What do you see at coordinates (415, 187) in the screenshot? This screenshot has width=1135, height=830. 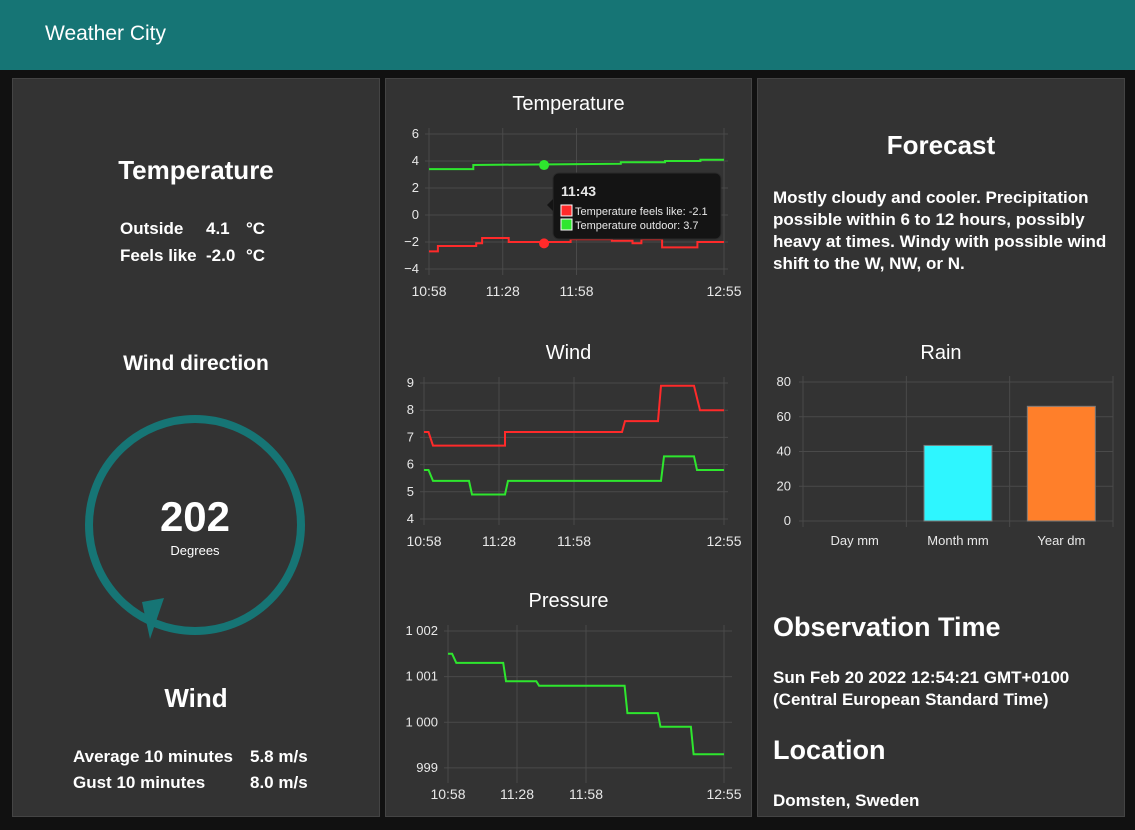 I see `temperature-y-tick-label: 2` at bounding box center [415, 187].